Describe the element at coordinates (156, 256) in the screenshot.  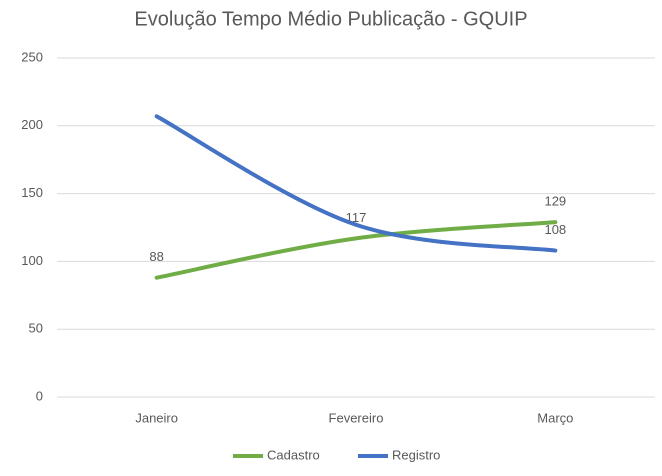
I see `data-label: 88` at that location.